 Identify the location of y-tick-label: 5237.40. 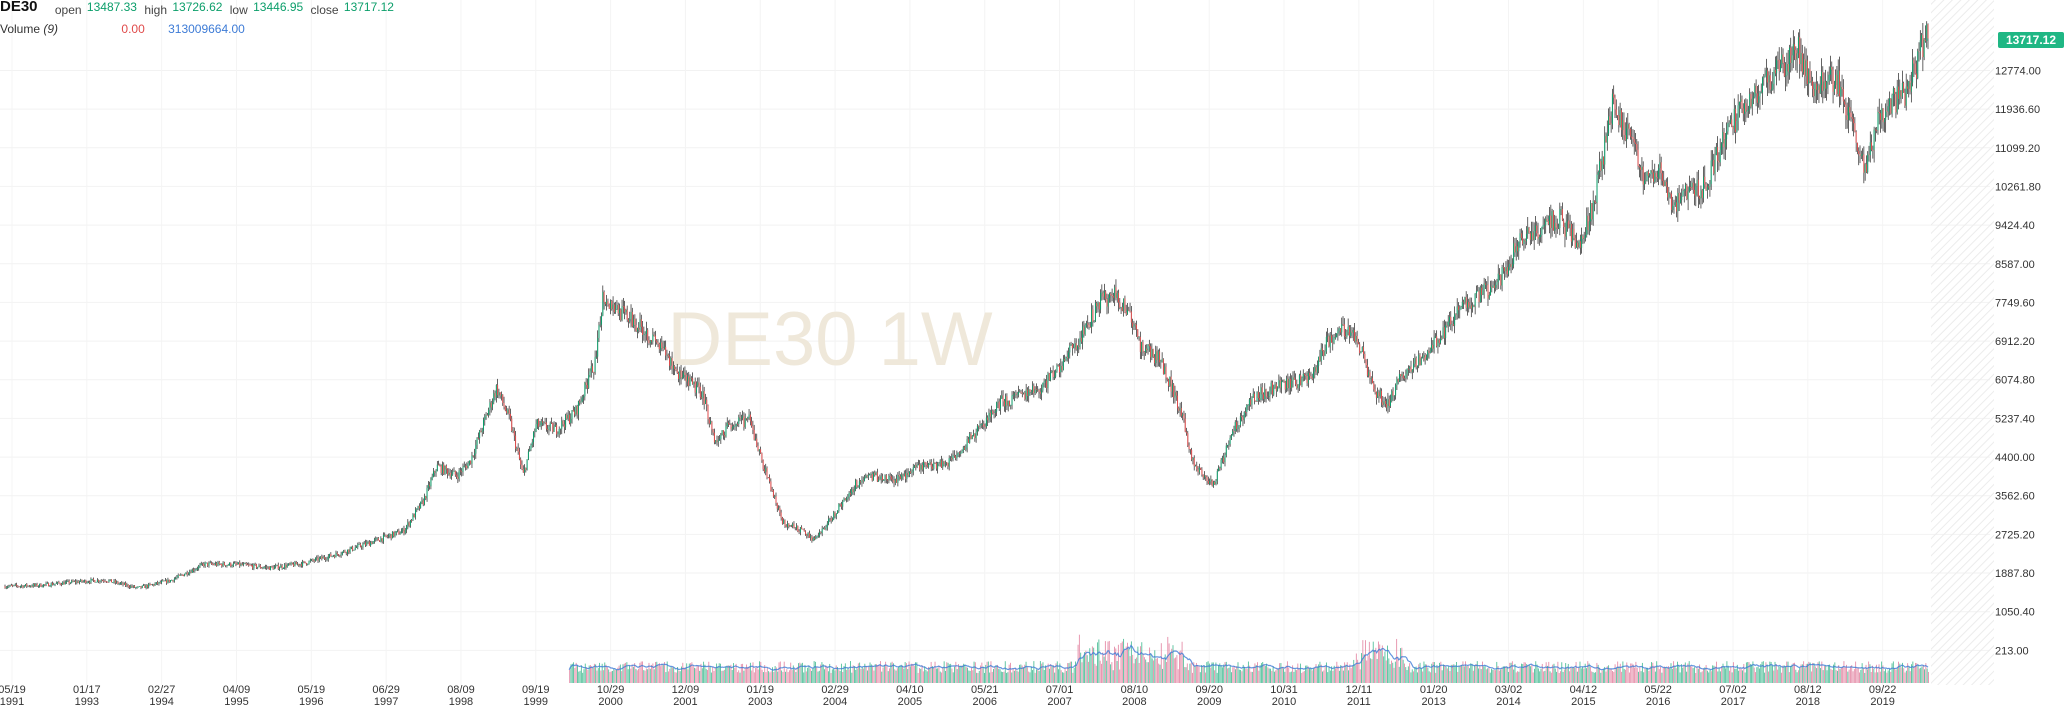
(2015, 419).